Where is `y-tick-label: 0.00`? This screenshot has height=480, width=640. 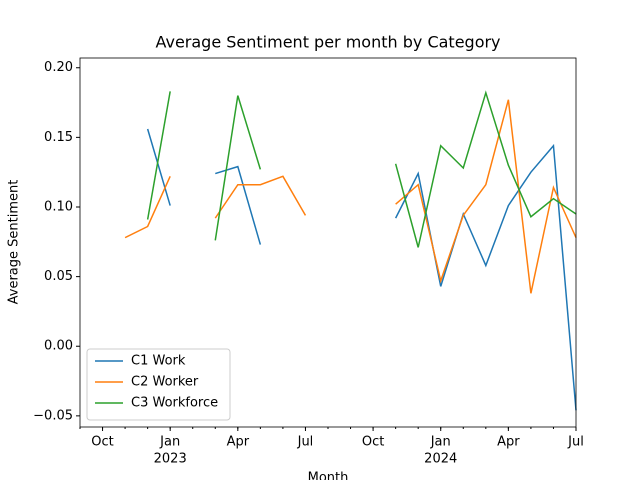
y-tick-label: 0.00 is located at coordinates (58, 346).